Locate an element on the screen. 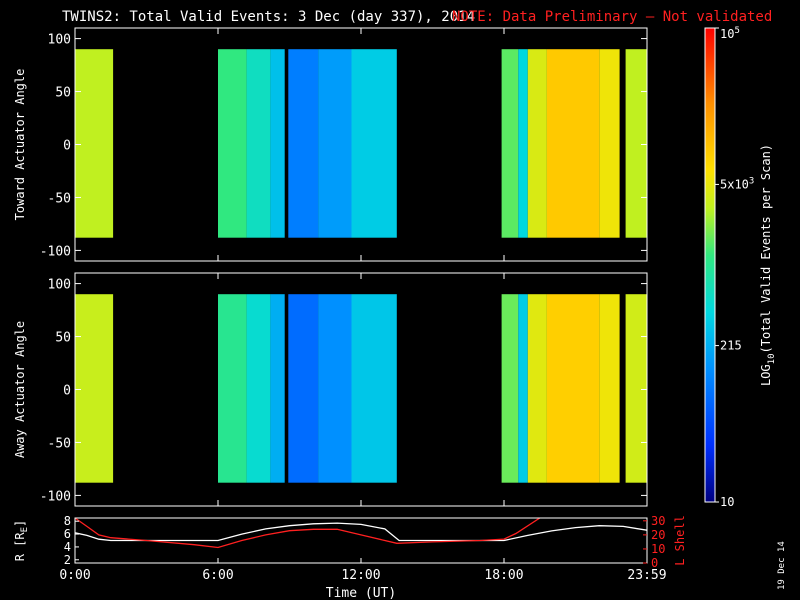 The height and width of the screenshot is (600, 800). away-ytick-label: 50 is located at coordinates (63, 338).